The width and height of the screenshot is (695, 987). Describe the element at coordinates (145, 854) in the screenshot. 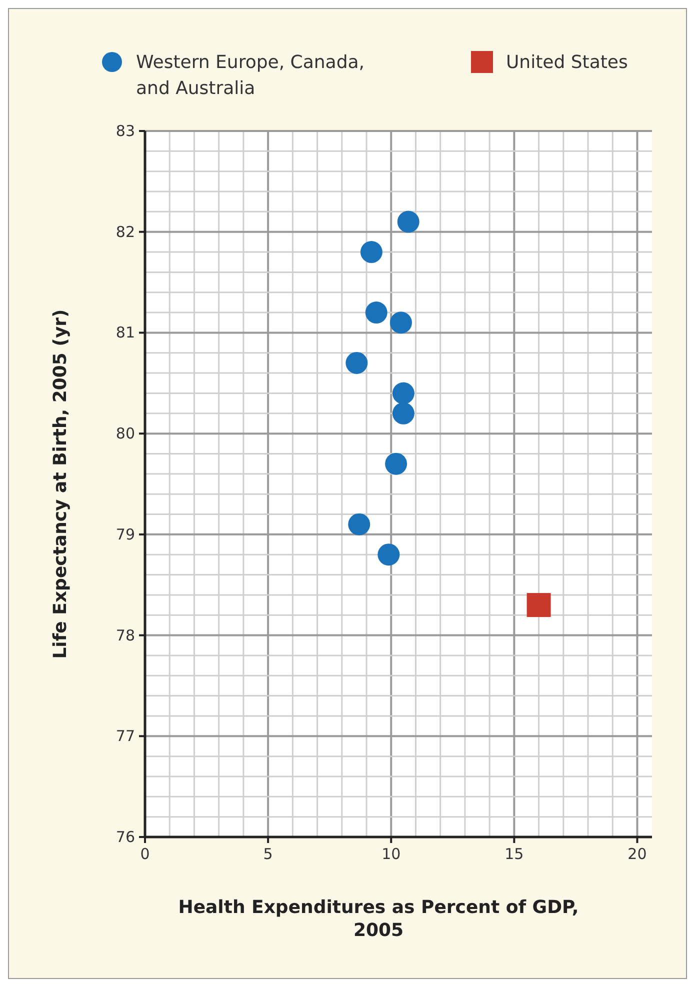

I see `x-tick-label: 0` at that location.